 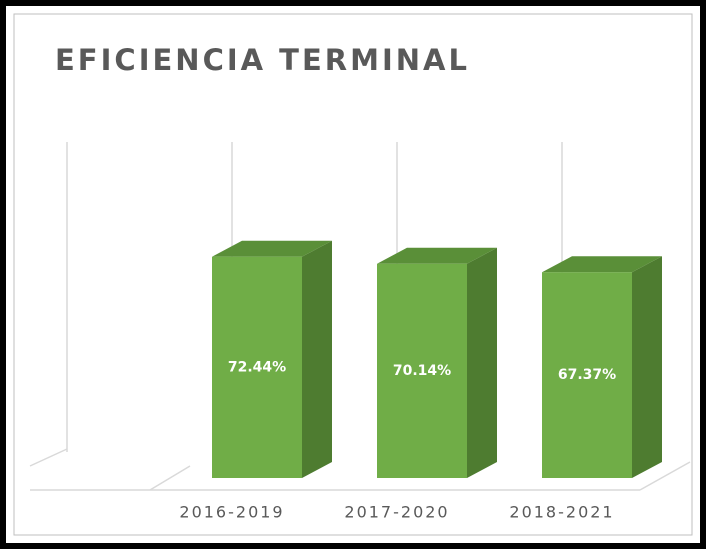 I want to click on data-label: 70.14%, so click(x=422, y=371).